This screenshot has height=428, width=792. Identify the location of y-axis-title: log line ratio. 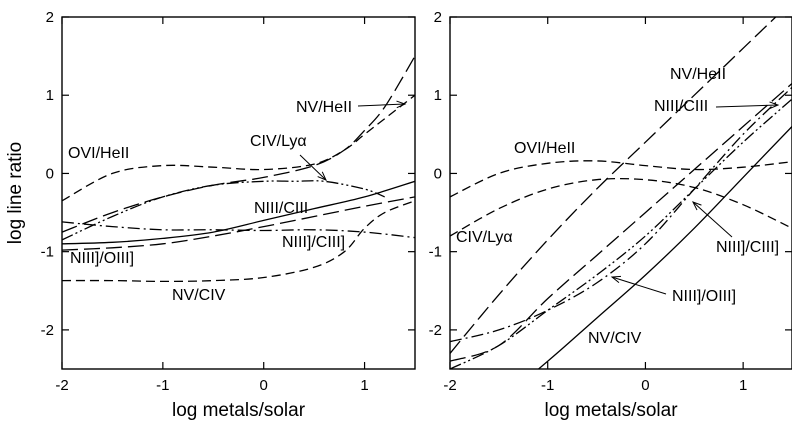
(15, 193).